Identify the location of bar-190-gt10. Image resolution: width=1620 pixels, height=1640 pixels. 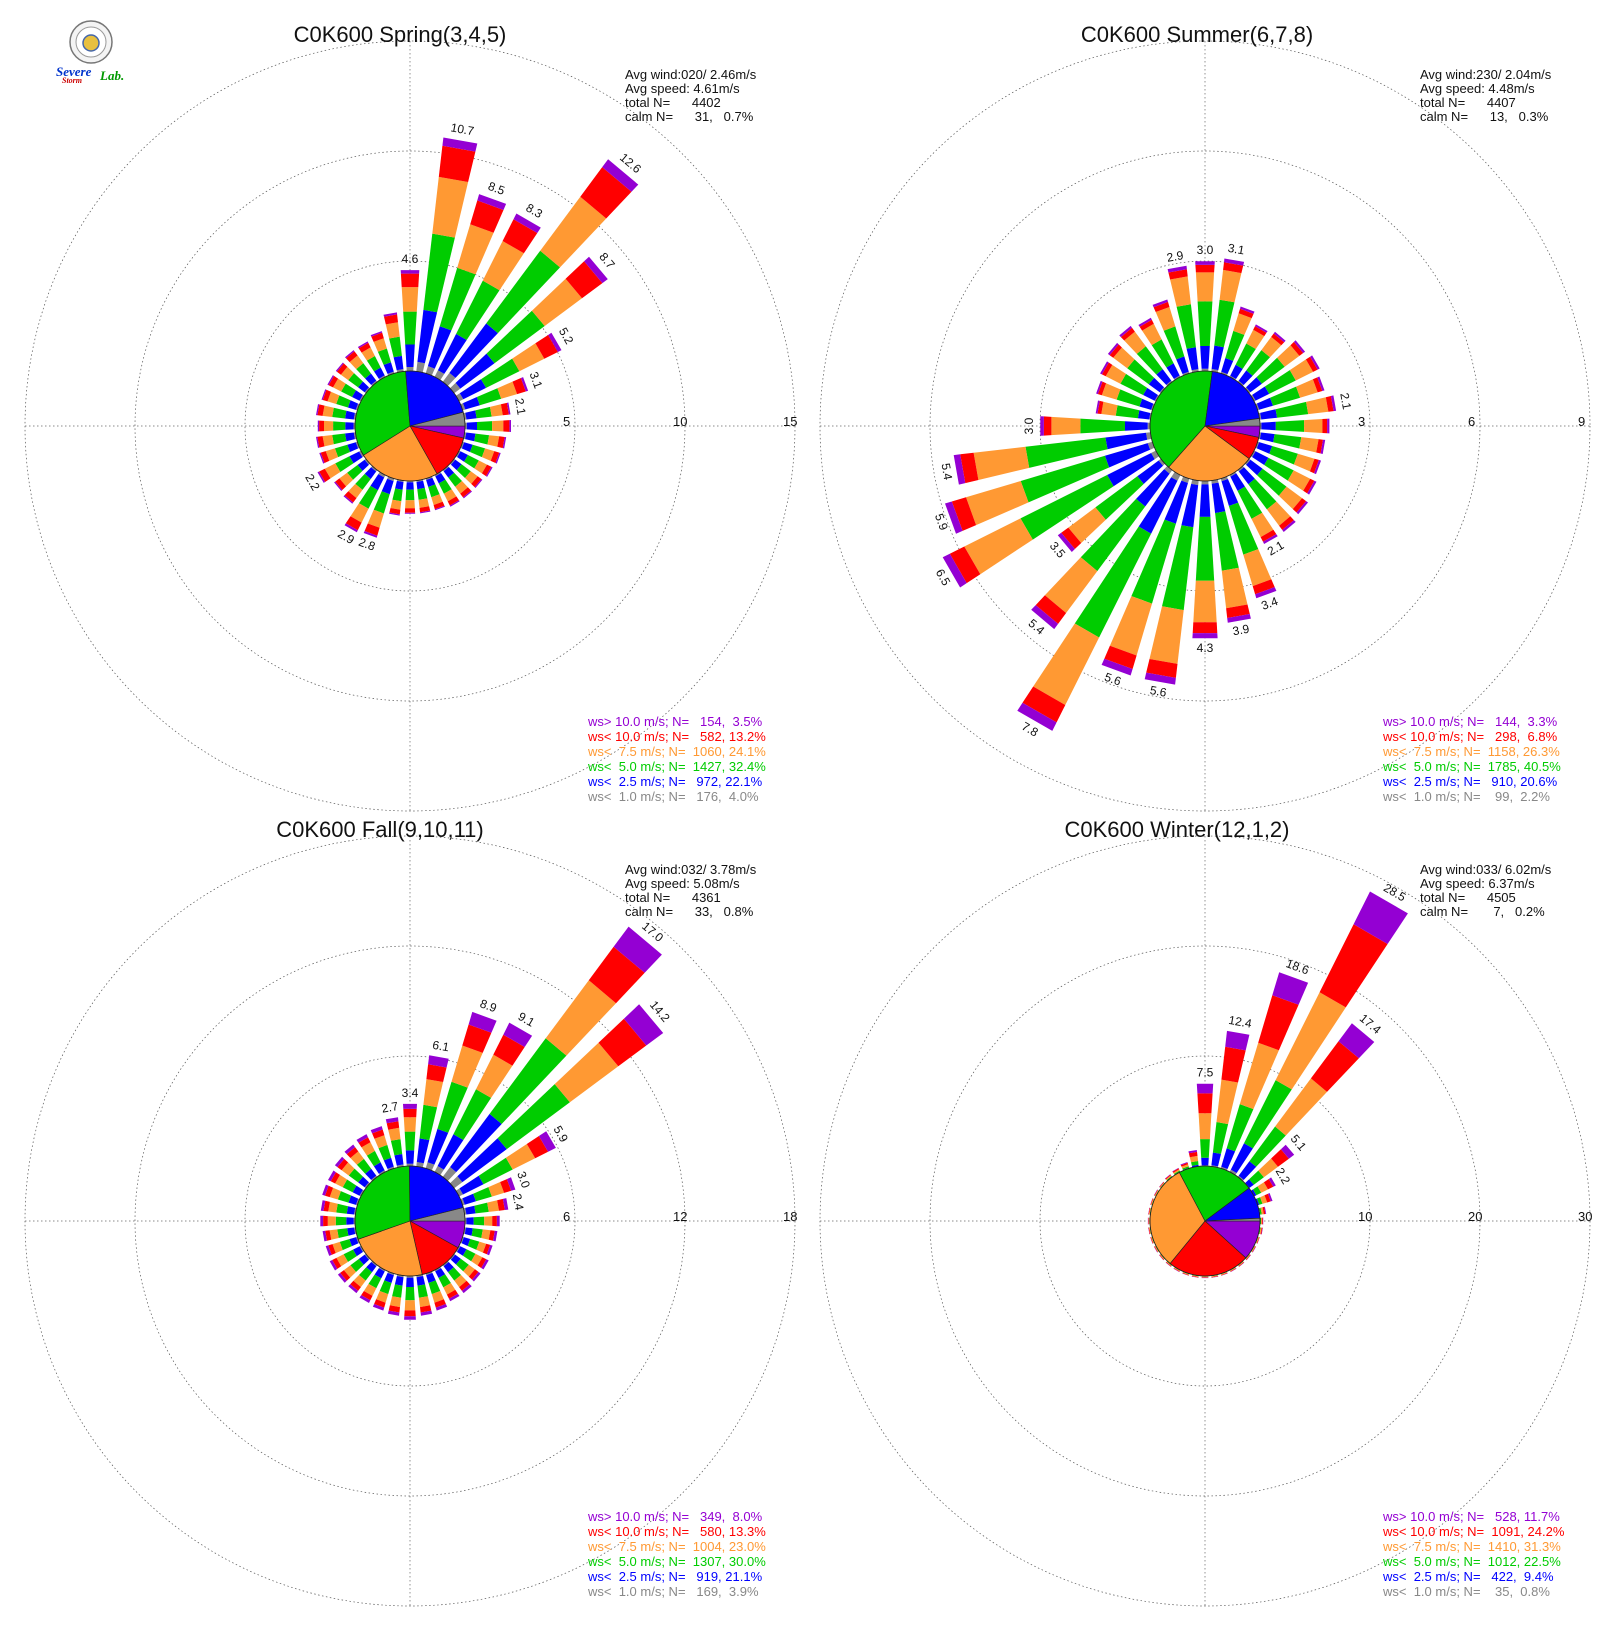
(394, 514).